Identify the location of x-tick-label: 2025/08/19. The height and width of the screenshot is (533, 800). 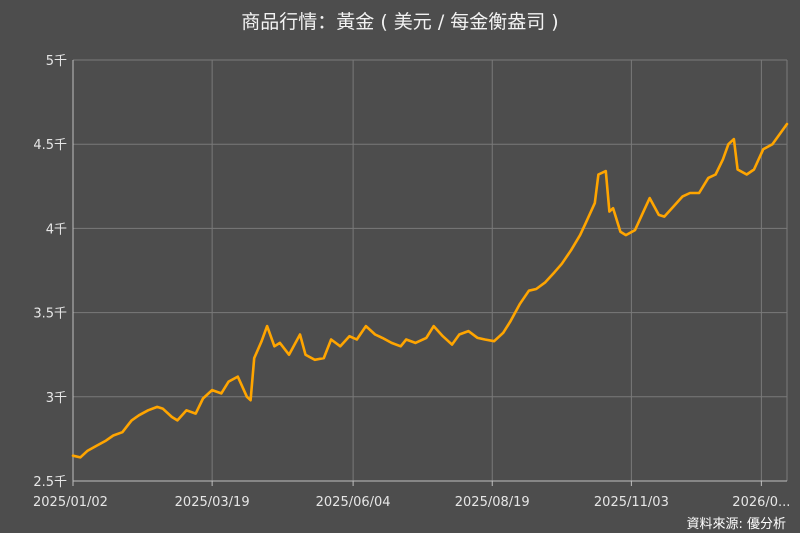
(492, 502).